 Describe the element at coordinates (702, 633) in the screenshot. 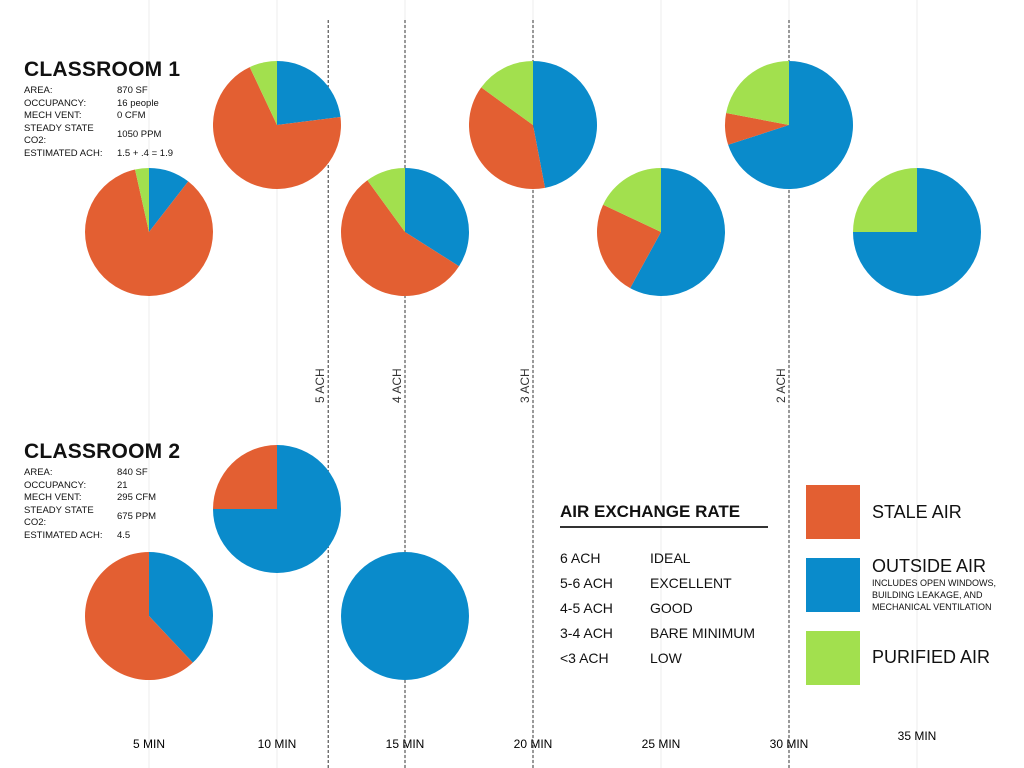

I see `rate-rating: BARE MINIMUM` at that location.